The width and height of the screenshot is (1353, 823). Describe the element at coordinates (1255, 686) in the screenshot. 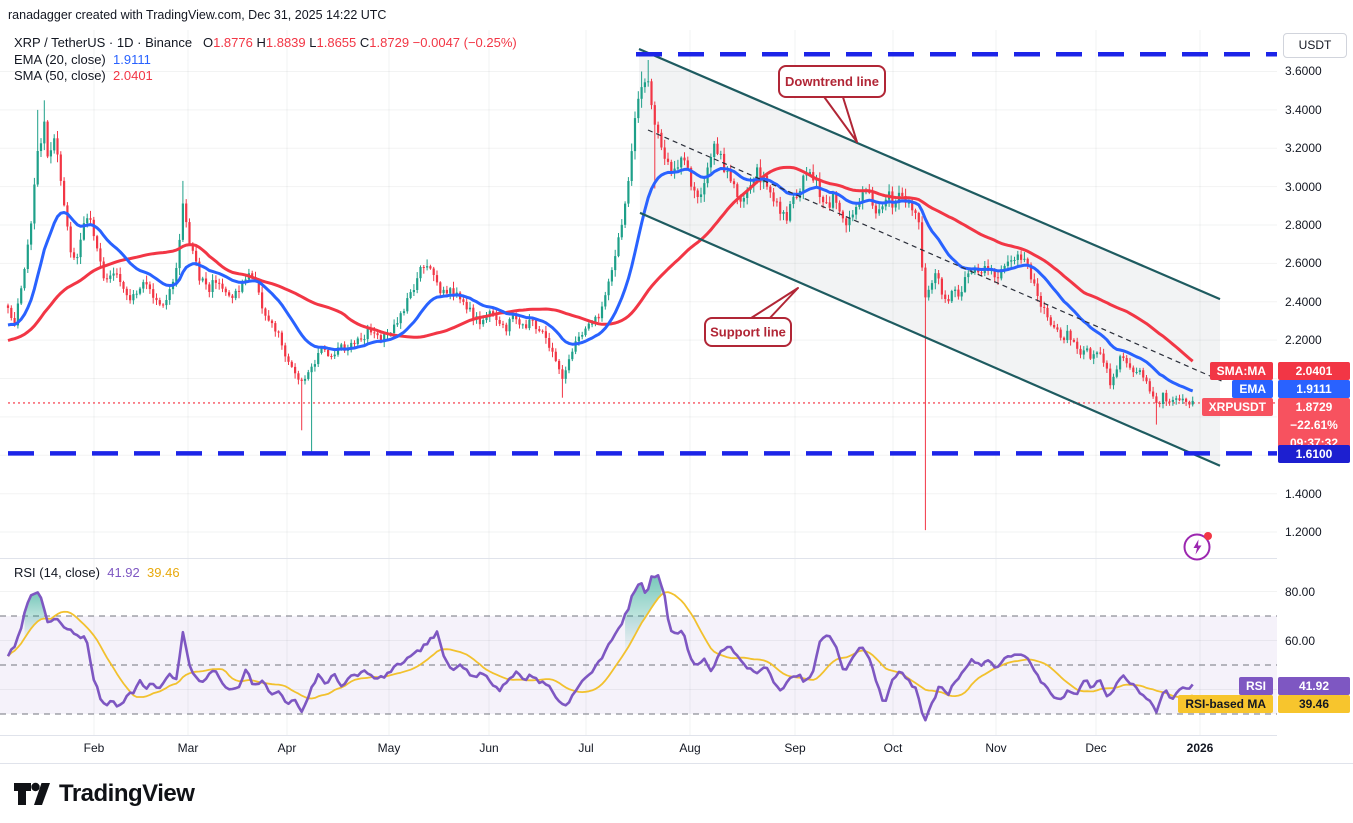

I see `rsi-tag: RSI` at that location.